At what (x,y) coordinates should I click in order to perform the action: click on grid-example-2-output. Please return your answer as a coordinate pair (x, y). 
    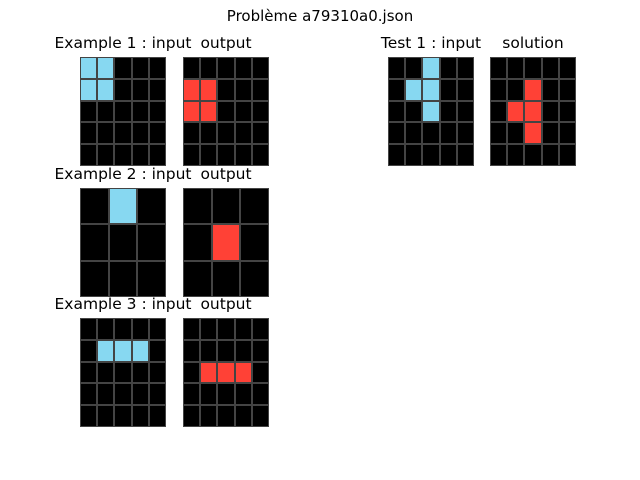
    Looking at the image, I should click on (226, 242).